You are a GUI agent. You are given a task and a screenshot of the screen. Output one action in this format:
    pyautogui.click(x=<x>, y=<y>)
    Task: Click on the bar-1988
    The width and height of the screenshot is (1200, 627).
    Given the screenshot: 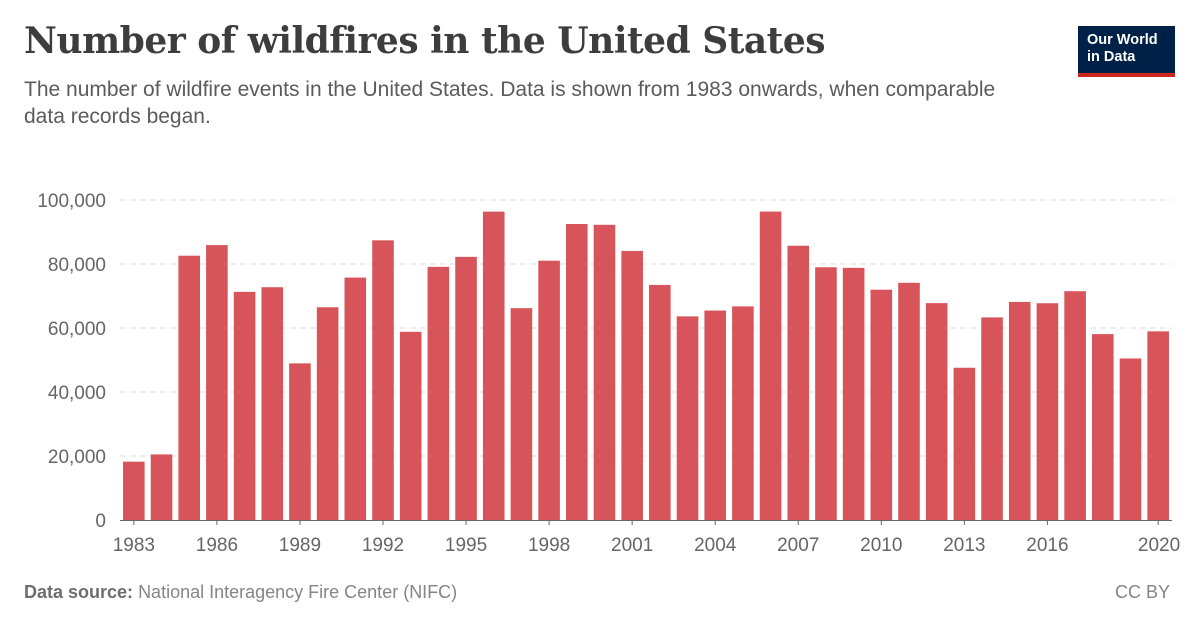 What is the action you would take?
    pyautogui.click(x=272, y=403)
    